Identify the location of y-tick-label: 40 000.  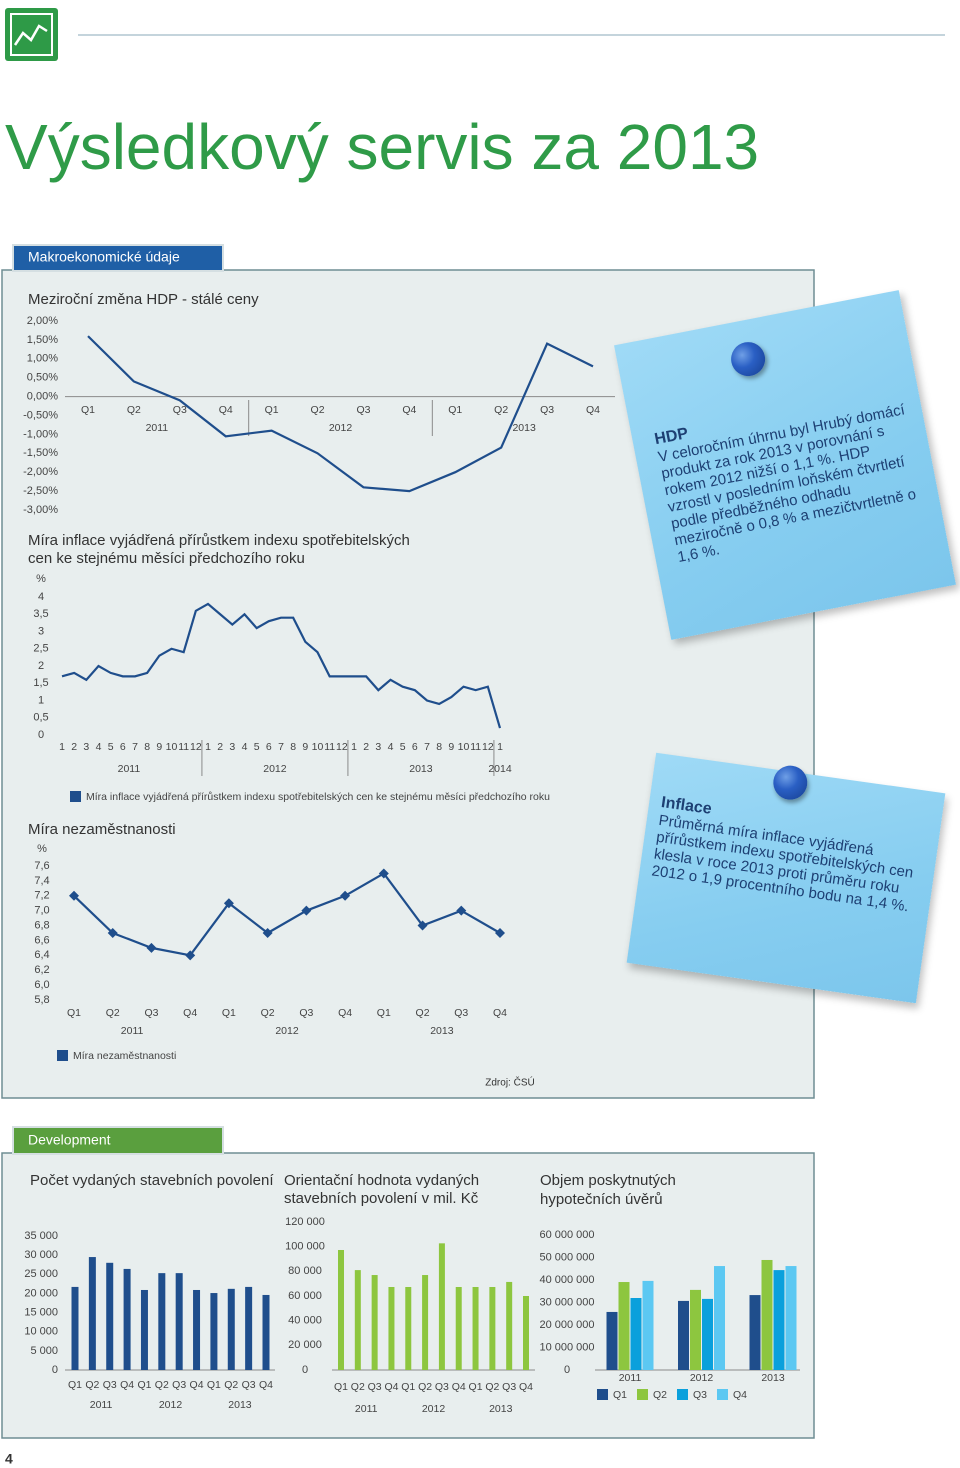
(305, 1321).